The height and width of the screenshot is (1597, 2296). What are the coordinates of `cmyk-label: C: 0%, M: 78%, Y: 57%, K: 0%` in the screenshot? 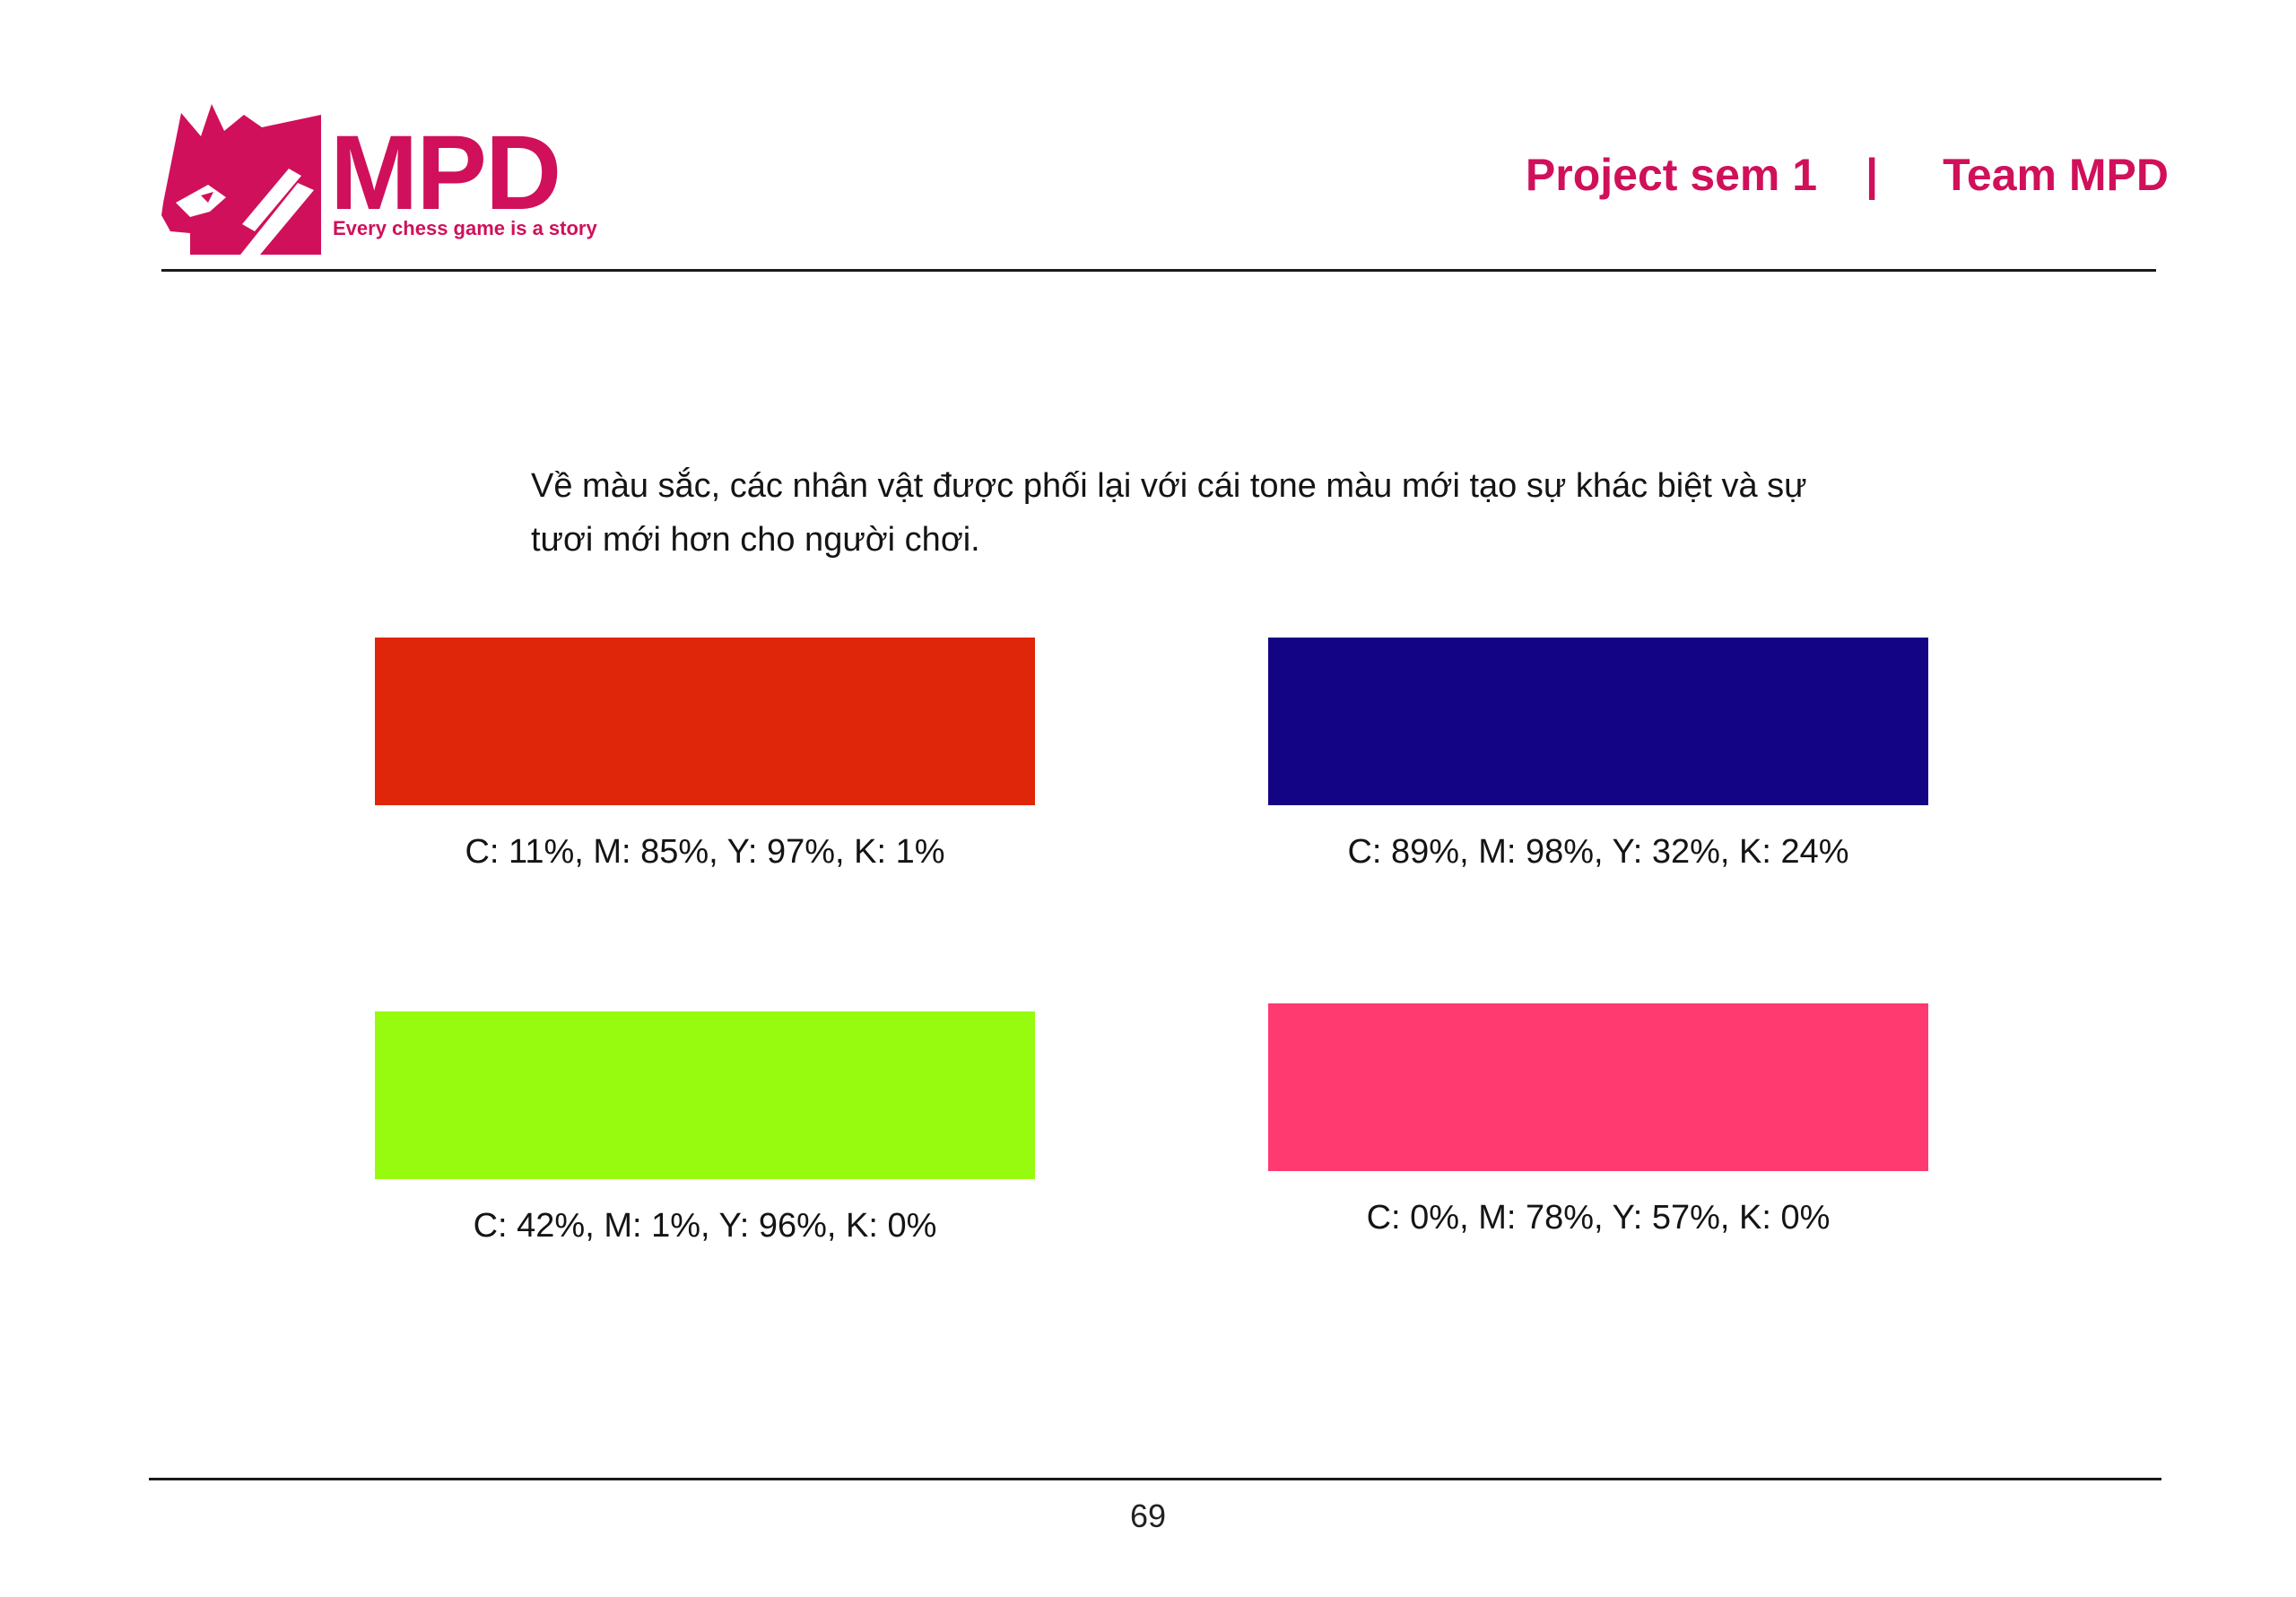 It's located at (1598, 1218).